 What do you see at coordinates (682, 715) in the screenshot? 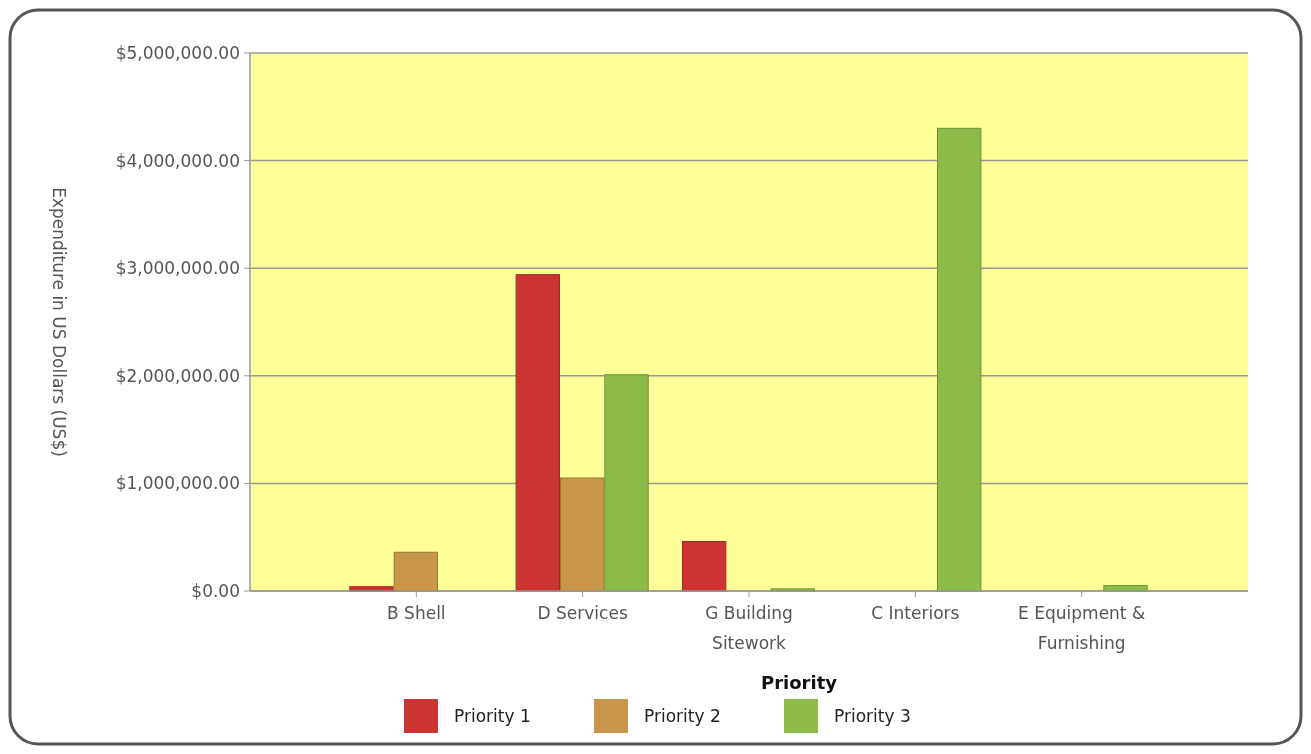
I see `legend-label: Priority 2` at bounding box center [682, 715].